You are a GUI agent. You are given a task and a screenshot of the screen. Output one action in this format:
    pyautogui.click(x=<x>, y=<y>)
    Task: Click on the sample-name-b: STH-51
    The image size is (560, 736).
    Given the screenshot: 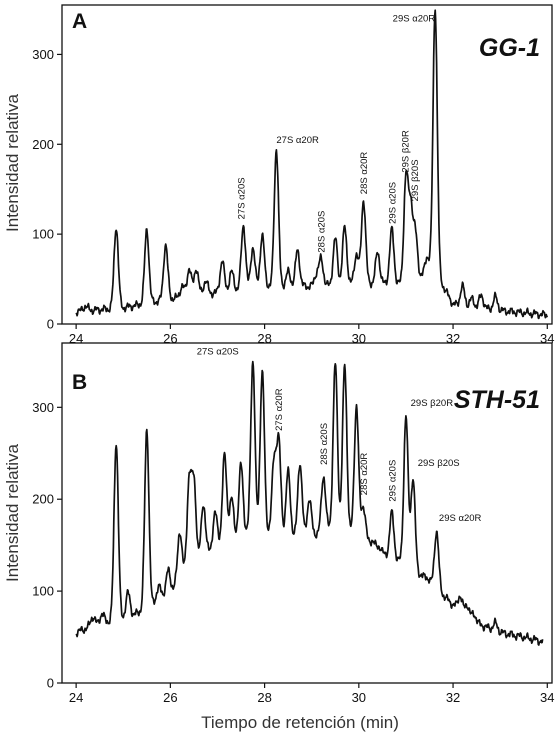 What is the action you would take?
    pyautogui.click(x=497, y=400)
    